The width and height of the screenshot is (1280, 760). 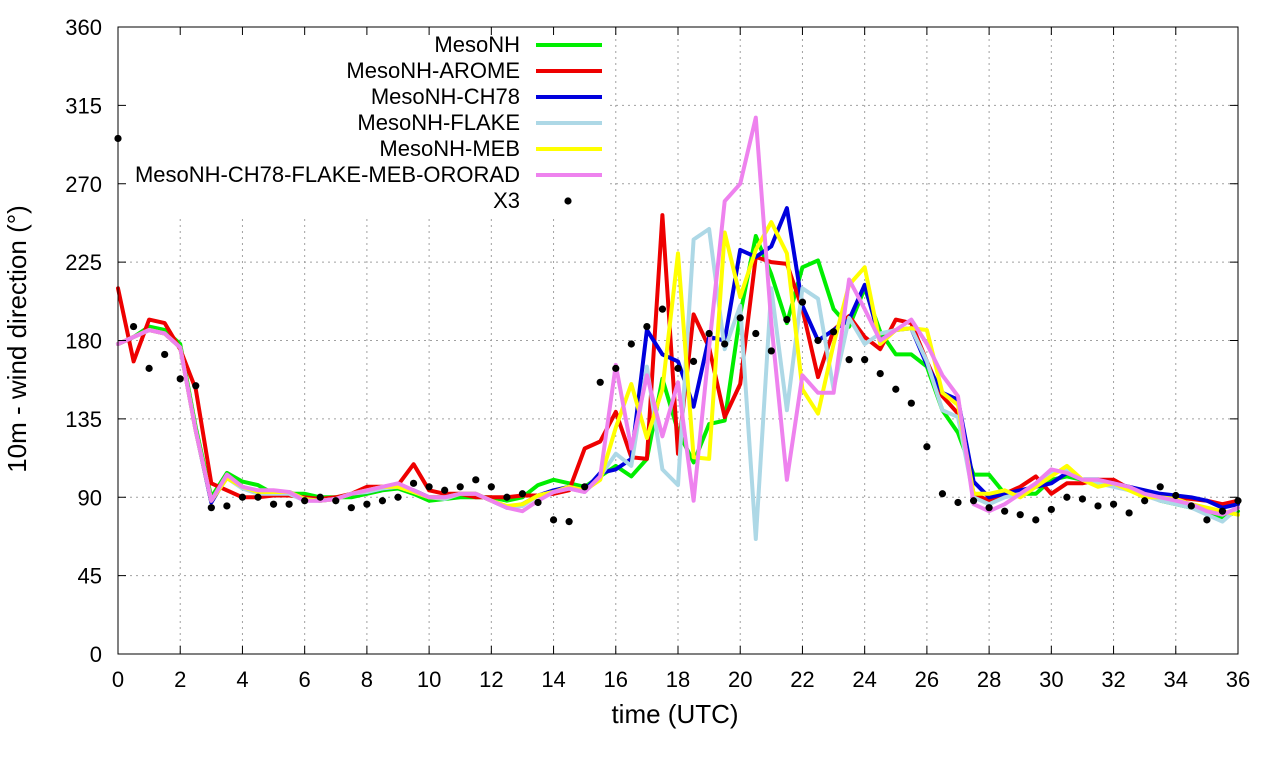 I want to click on y-tick-label: 135, so click(x=83, y=419).